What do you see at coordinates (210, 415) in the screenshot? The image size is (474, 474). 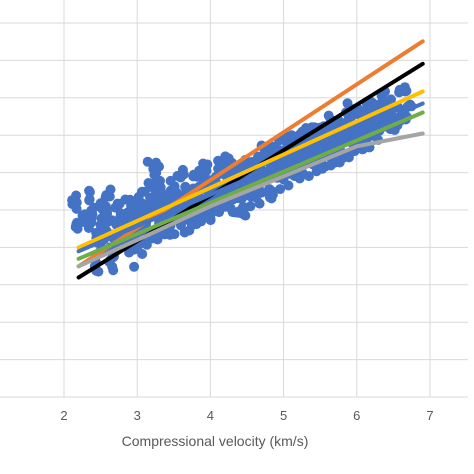 I see `x-tick-label: 4` at bounding box center [210, 415].